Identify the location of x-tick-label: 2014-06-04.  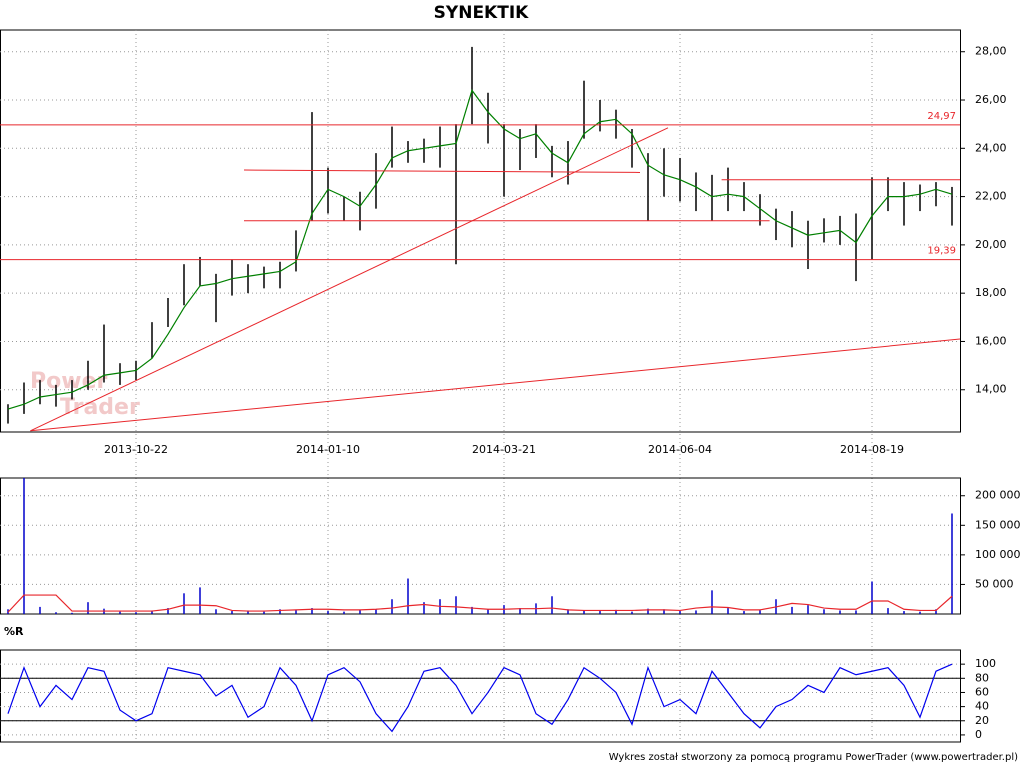
(680, 449).